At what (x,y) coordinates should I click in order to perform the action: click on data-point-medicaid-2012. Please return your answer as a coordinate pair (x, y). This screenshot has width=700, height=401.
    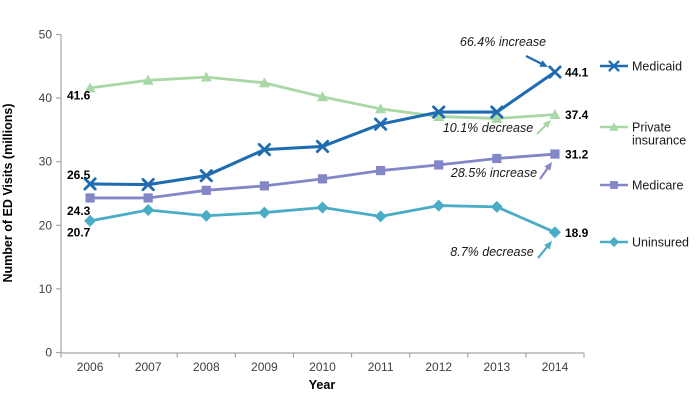
    Looking at the image, I should click on (439, 112).